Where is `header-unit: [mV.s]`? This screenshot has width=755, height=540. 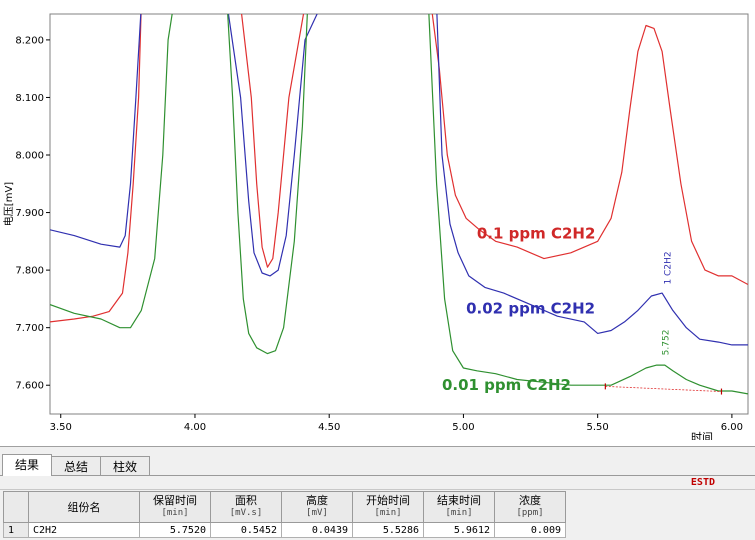 header-unit: [mV.s] is located at coordinates (246, 513).